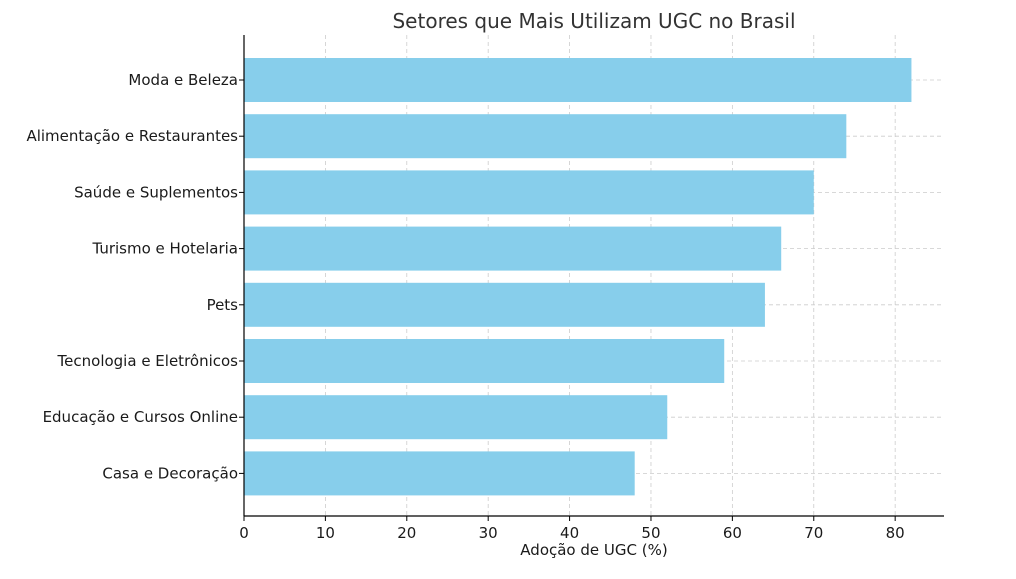 Image resolution: width=1016 pixels, height=579 pixels. What do you see at coordinates (223, 305) in the screenshot?
I see `y-tick-label-4: Pets` at bounding box center [223, 305].